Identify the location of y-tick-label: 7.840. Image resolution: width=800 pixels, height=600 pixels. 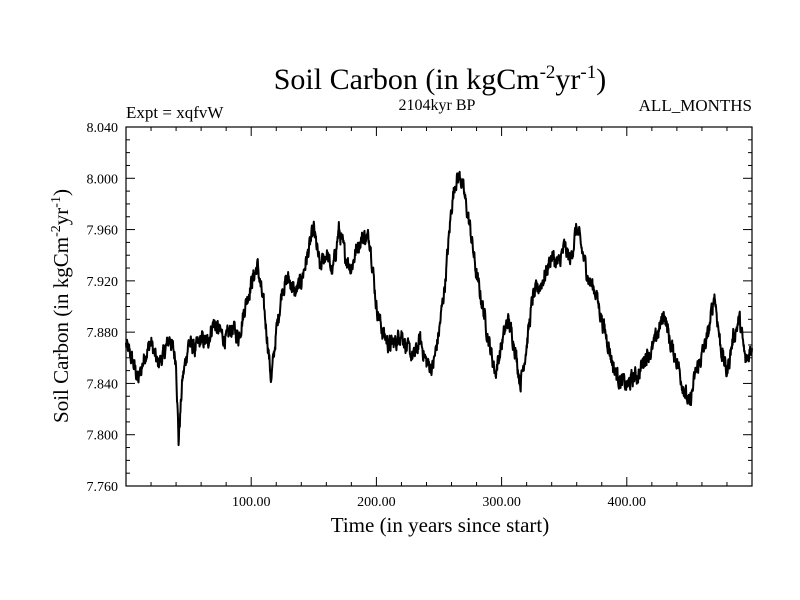
(103, 384).